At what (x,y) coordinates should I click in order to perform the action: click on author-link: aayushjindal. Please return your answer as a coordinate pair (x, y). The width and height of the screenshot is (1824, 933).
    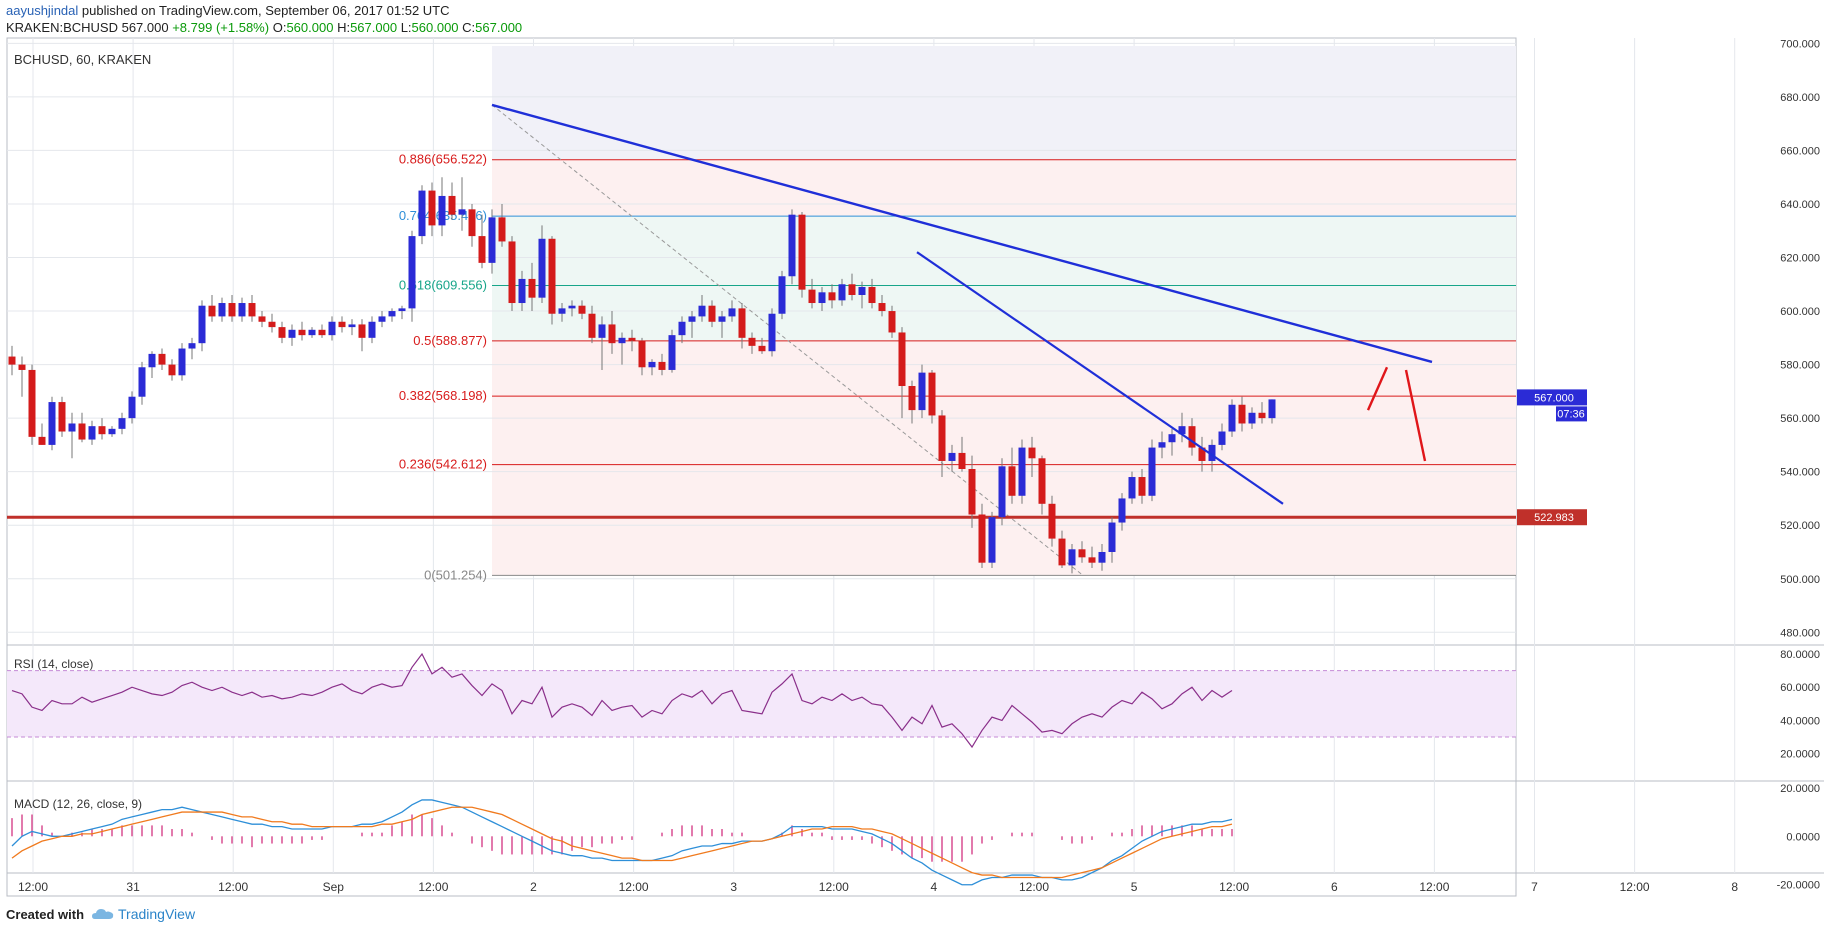
    Looking at the image, I should click on (42, 10).